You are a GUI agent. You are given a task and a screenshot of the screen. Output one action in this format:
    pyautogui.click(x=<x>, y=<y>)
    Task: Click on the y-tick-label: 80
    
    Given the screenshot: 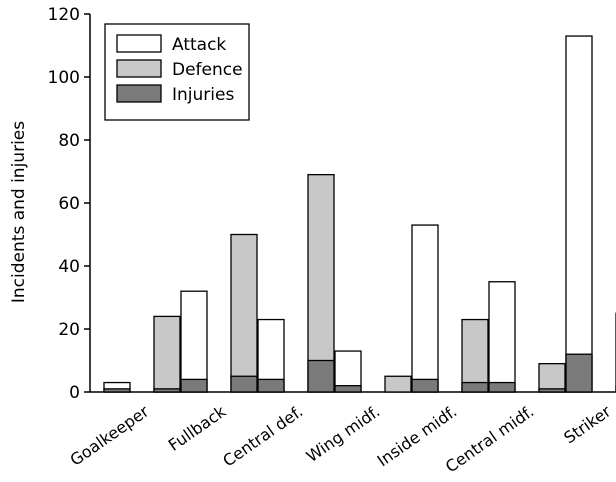 What is the action you would take?
    pyautogui.click(x=69, y=141)
    